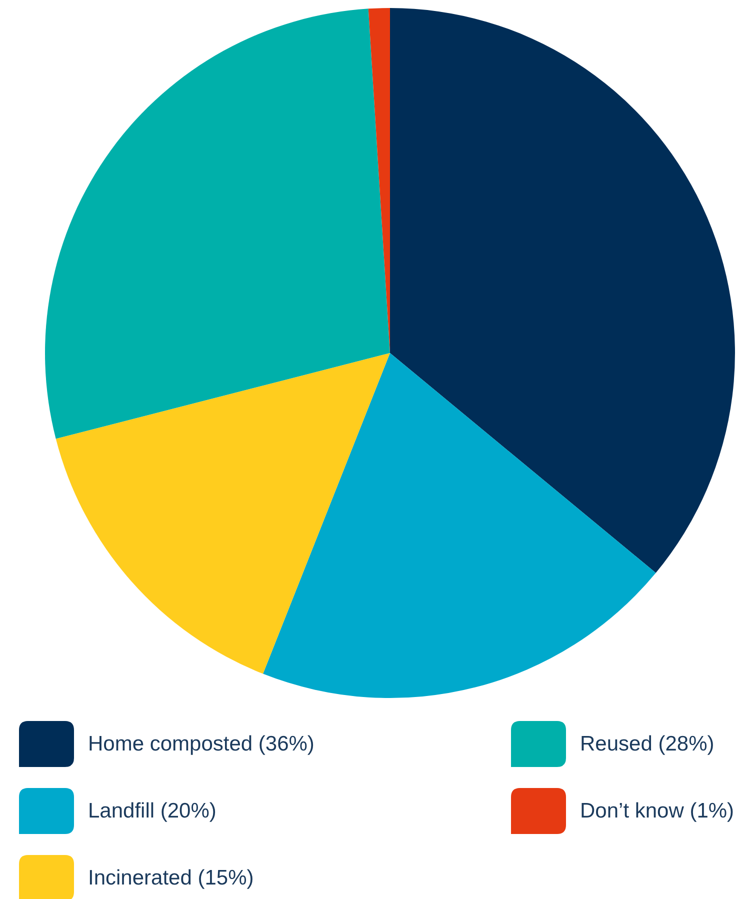 Image resolution: width=741 pixels, height=899 pixels. I want to click on legend-label: Reused (28%), so click(647, 744).